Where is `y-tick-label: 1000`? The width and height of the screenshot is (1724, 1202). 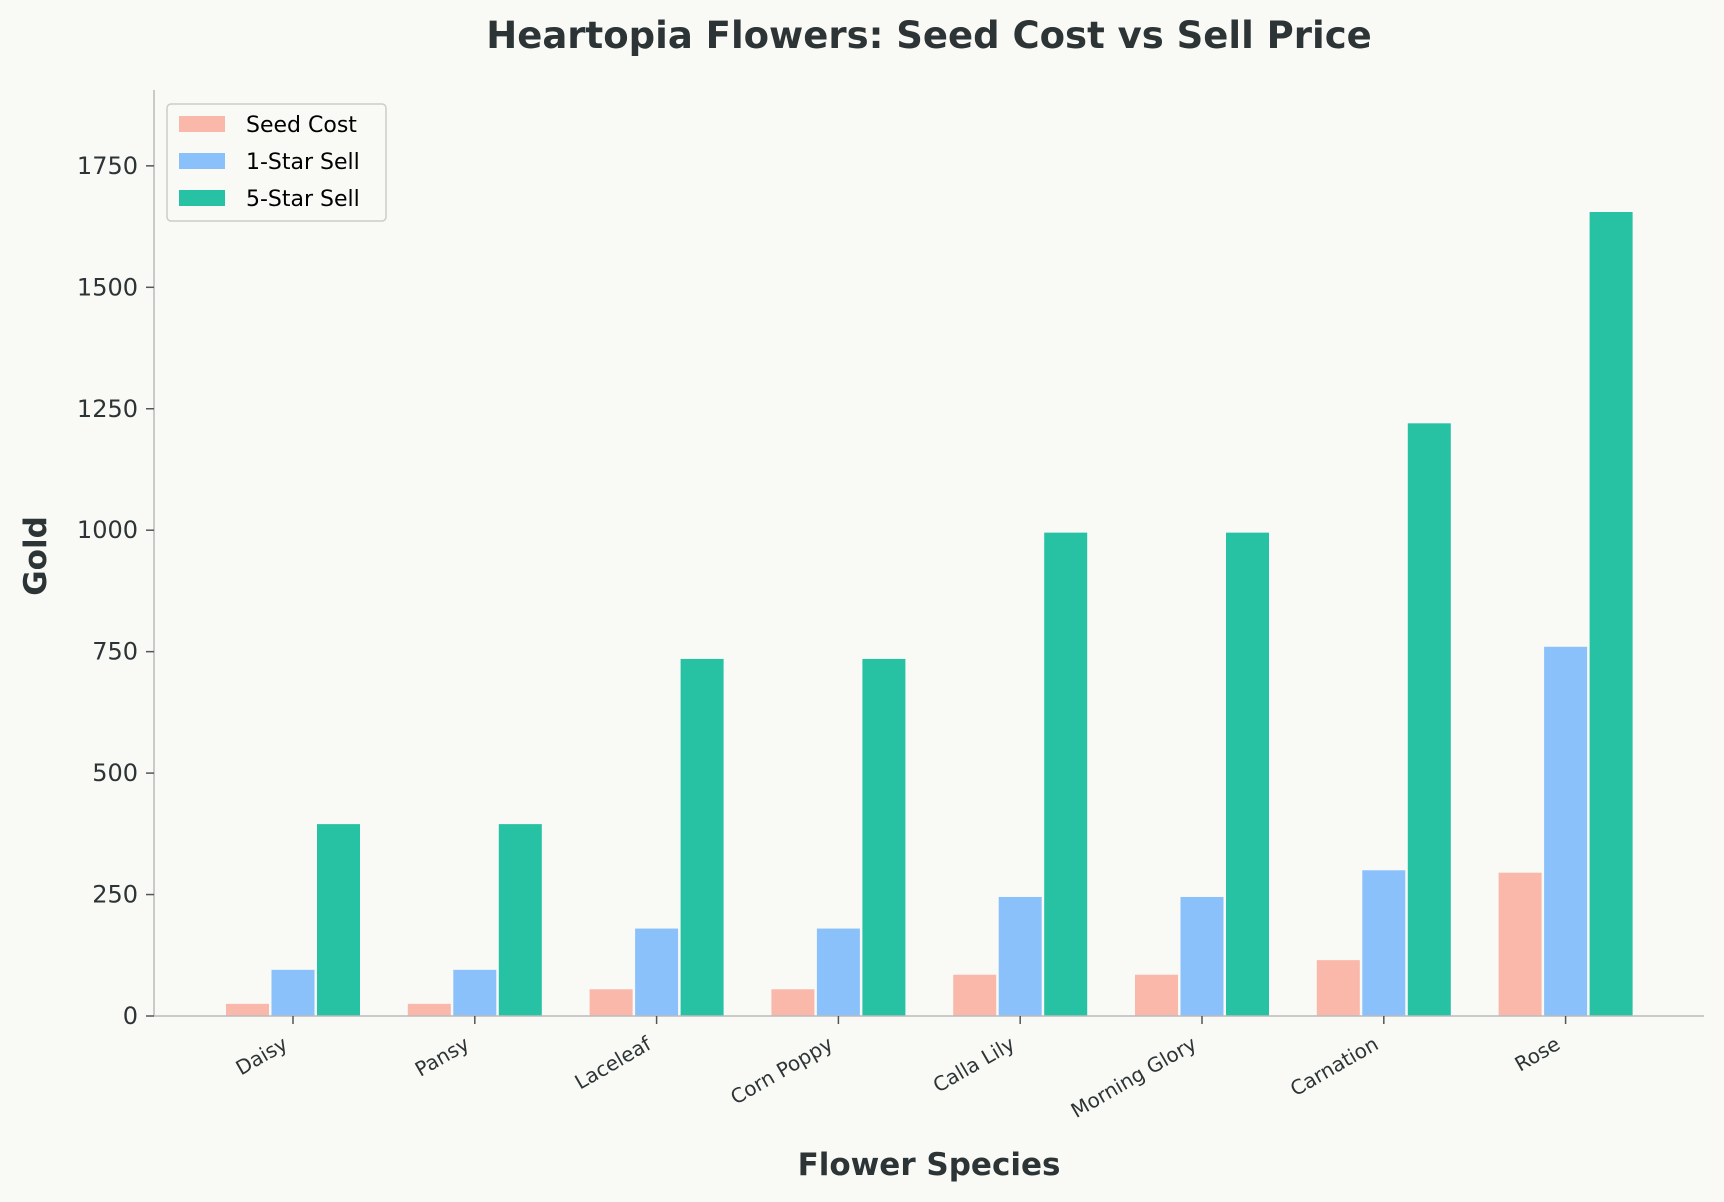 y-tick-label: 1000 is located at coordinates (107, 530).